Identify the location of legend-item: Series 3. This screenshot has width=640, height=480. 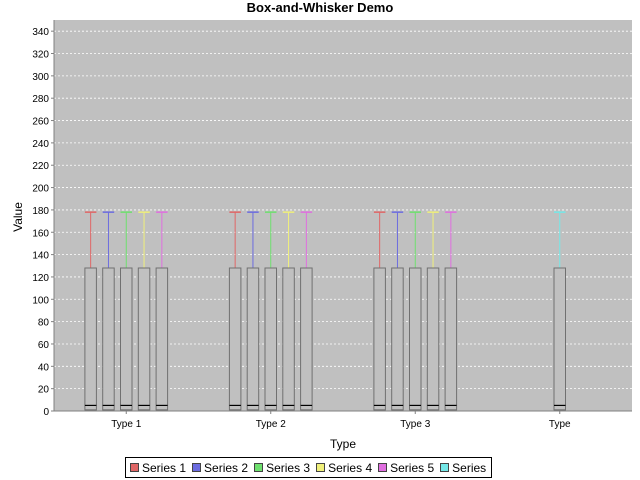
(282, 468).